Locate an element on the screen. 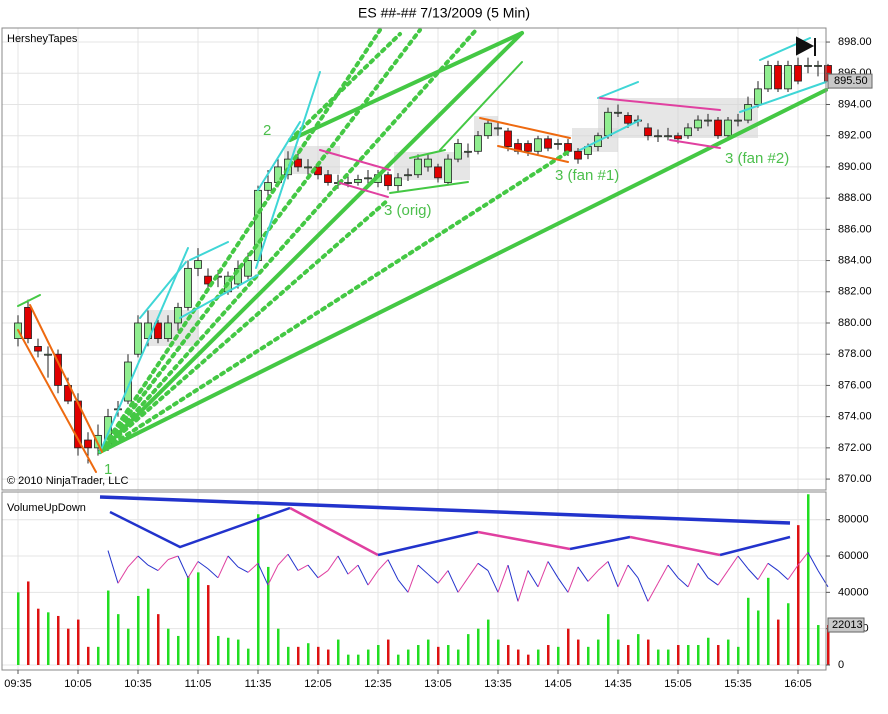 The width and height of the screenshot is (888, 714). play-icon is located at coordinates (806, 46).